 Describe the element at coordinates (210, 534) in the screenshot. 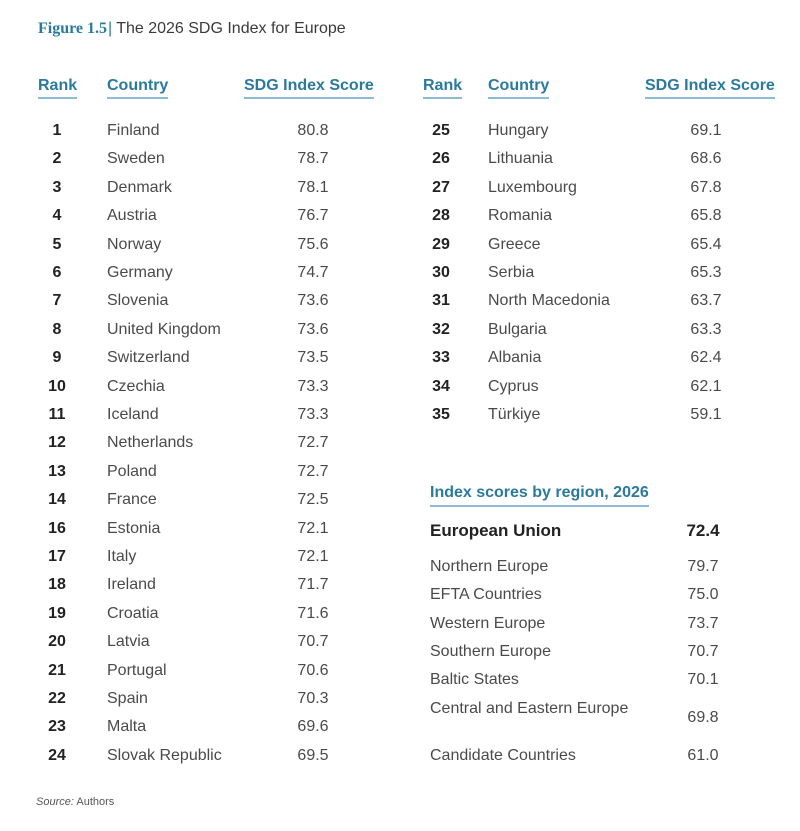

I see `table-row: 16 Estonia 72.1` at that location.